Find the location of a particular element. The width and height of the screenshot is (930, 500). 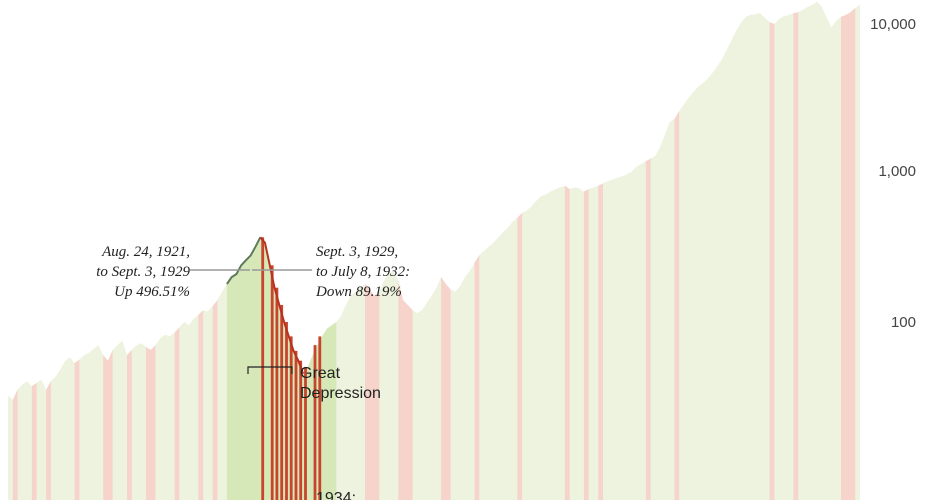

annotation-bull-line-3: Up 496.51% is located at coordinates (152, 292).